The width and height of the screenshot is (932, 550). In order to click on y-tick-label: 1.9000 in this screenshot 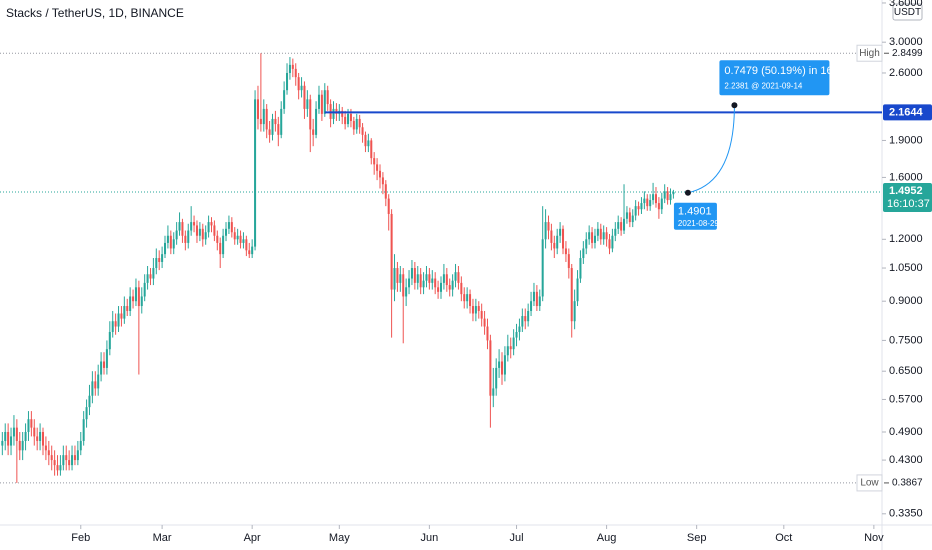, I will do `click(906, 140)`.